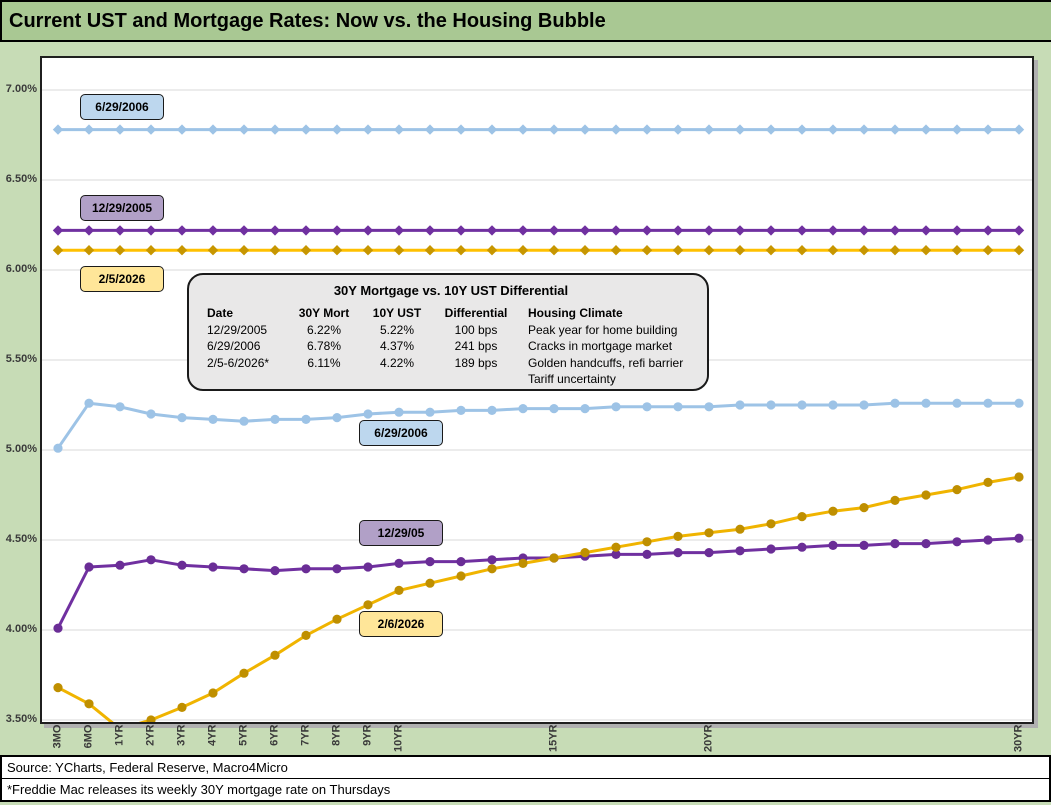 The image size is (1051, 805). What do you see at coordinates (238, 362) in the screenshot?
I see `table-cell: 2/5-6/2026*` at bounding box center [238, 362].